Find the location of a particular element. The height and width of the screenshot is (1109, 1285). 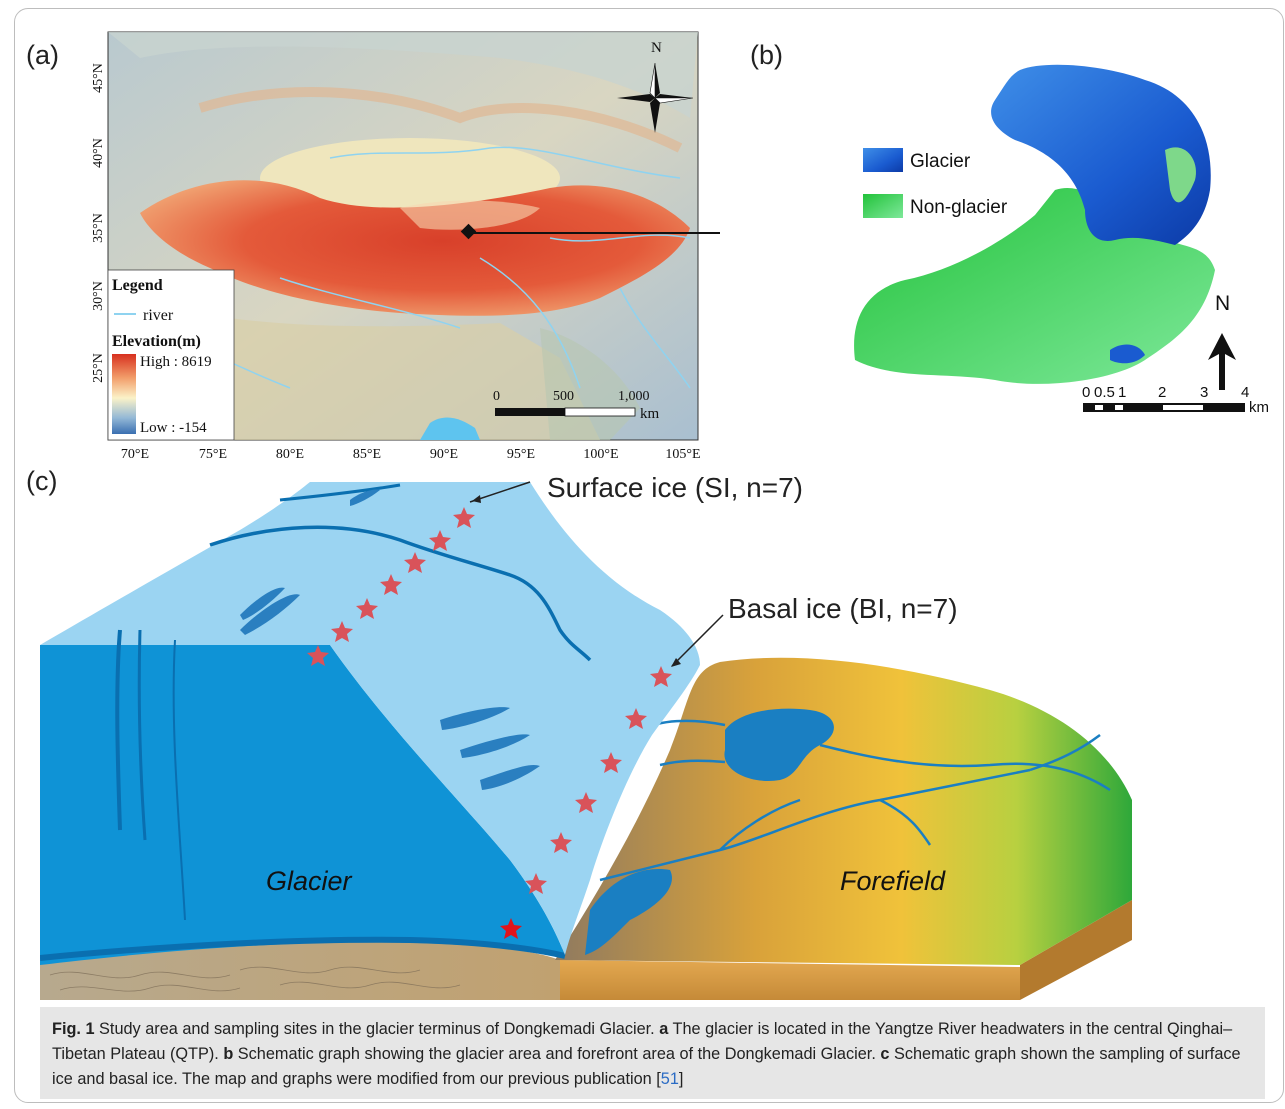

scale-b-tick: 2 is located at coordinates (1162, 392).